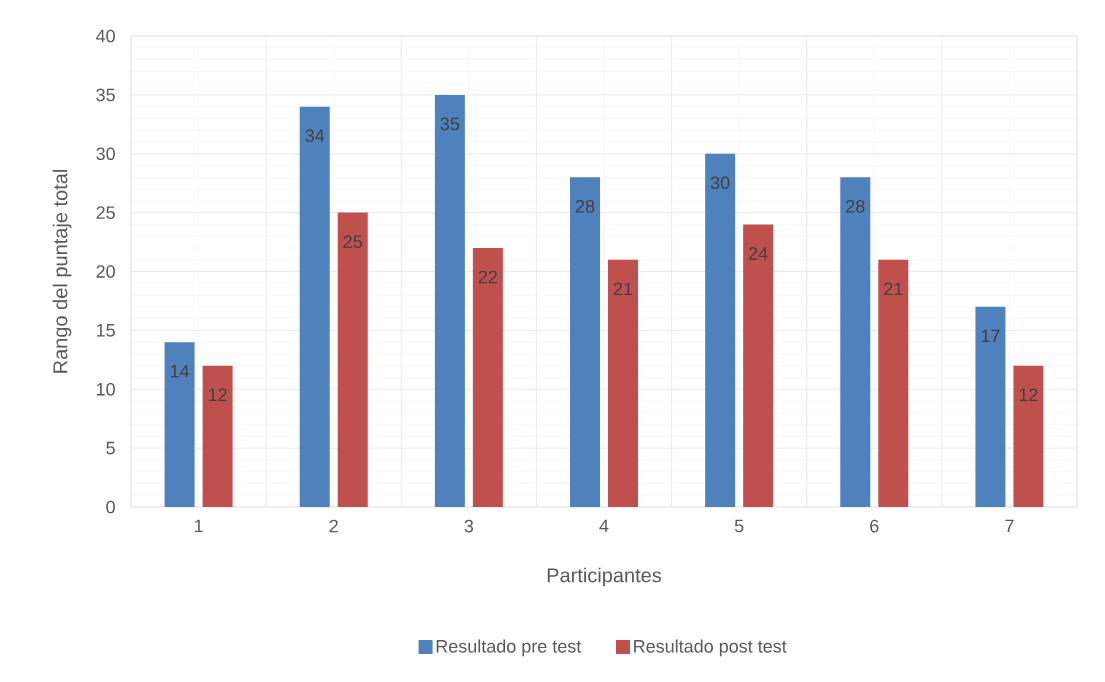 The height and width of the screenshot is (682, 1105). I want to click on y-tick-label: 35, so click(105, 95).